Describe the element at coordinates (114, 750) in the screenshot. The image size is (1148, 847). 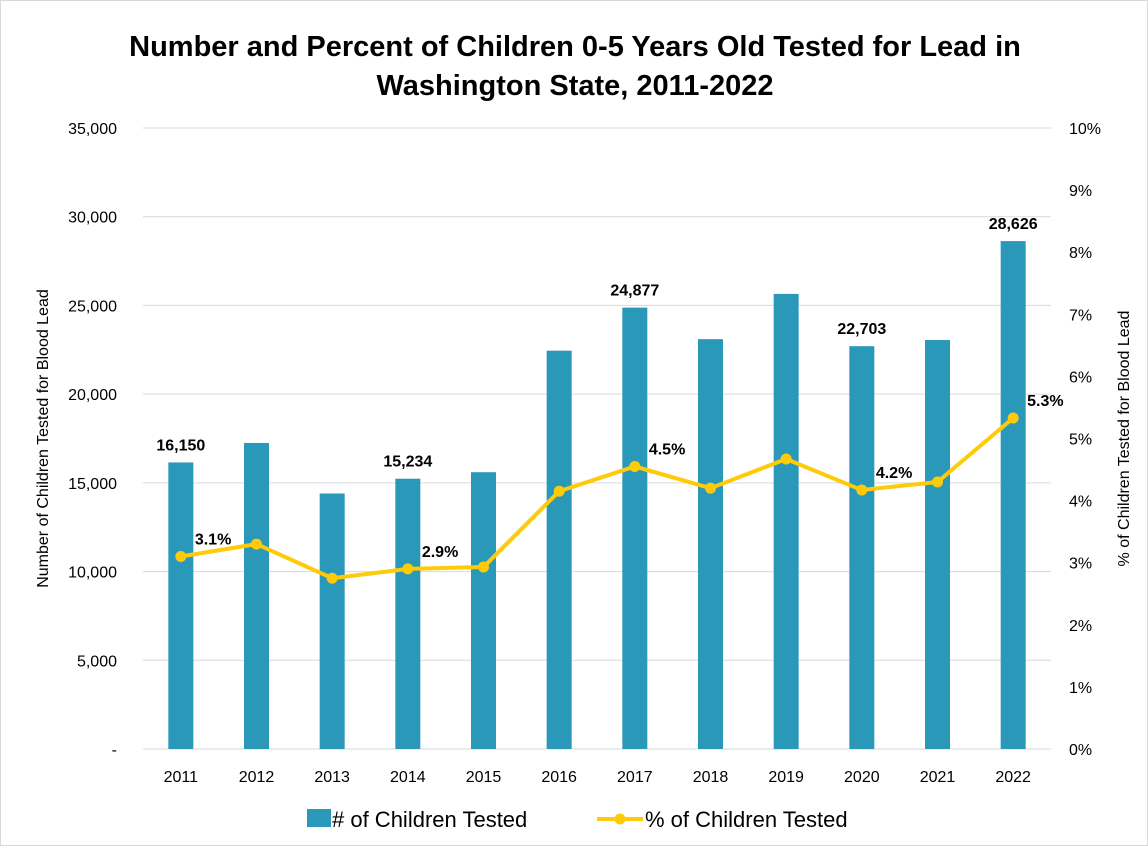
I see `y-left-tick-label: -` at that location.